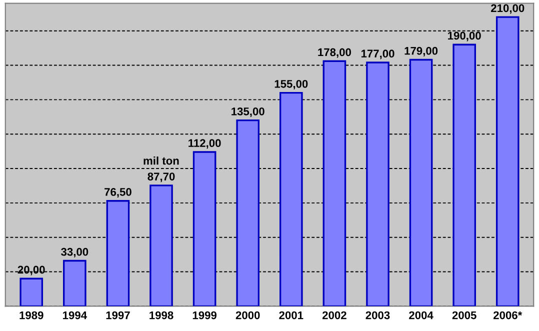  What do you see at coordinates (334, 53) in the screenshot?
I see `data-label: 178,00` at bounding box center [334, 53].